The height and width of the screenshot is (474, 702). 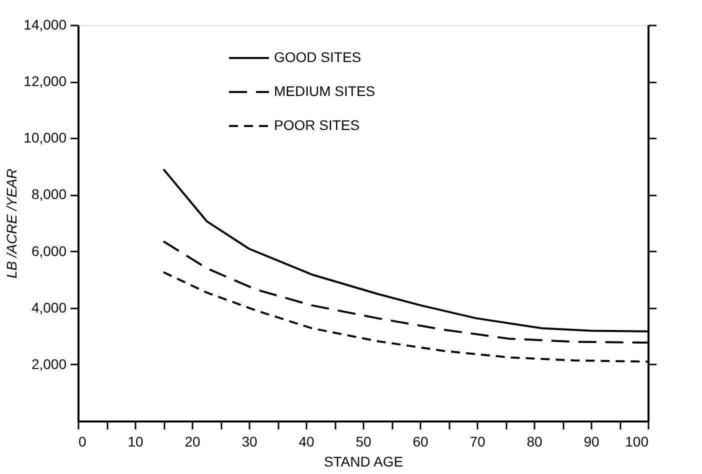 I want to click on y-tick-label: 14,000, so click(x=45, y=24).